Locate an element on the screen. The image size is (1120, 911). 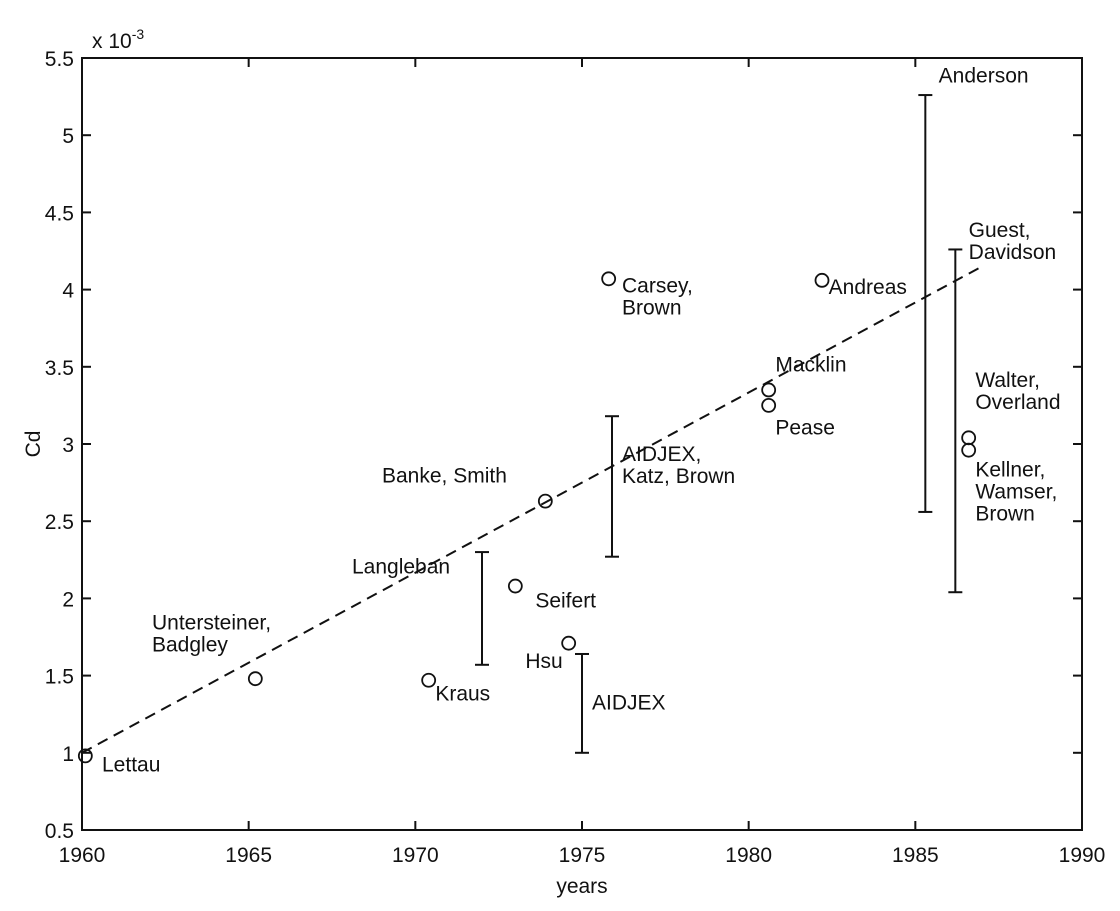
annotation-label: AIDJEX, Katz, Brown is located at coordinates (678, 465).